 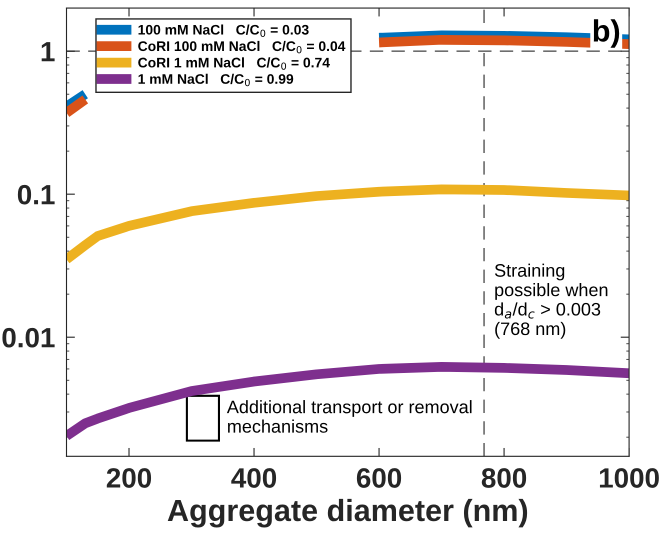 I want to click on y-tick-label: 0.01, so click(x=28, y=338).